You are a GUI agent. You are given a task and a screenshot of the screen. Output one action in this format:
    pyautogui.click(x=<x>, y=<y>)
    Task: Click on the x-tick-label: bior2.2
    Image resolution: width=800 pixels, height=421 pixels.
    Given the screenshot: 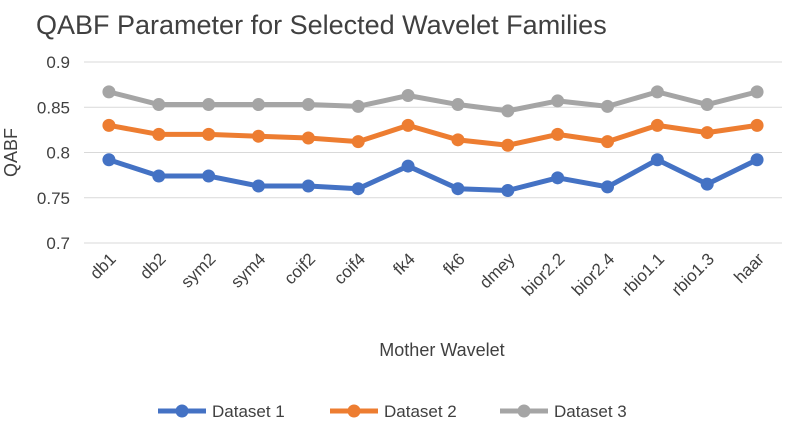 What is the action you would take?
    pyautogui.click(x=543, y=274)
    